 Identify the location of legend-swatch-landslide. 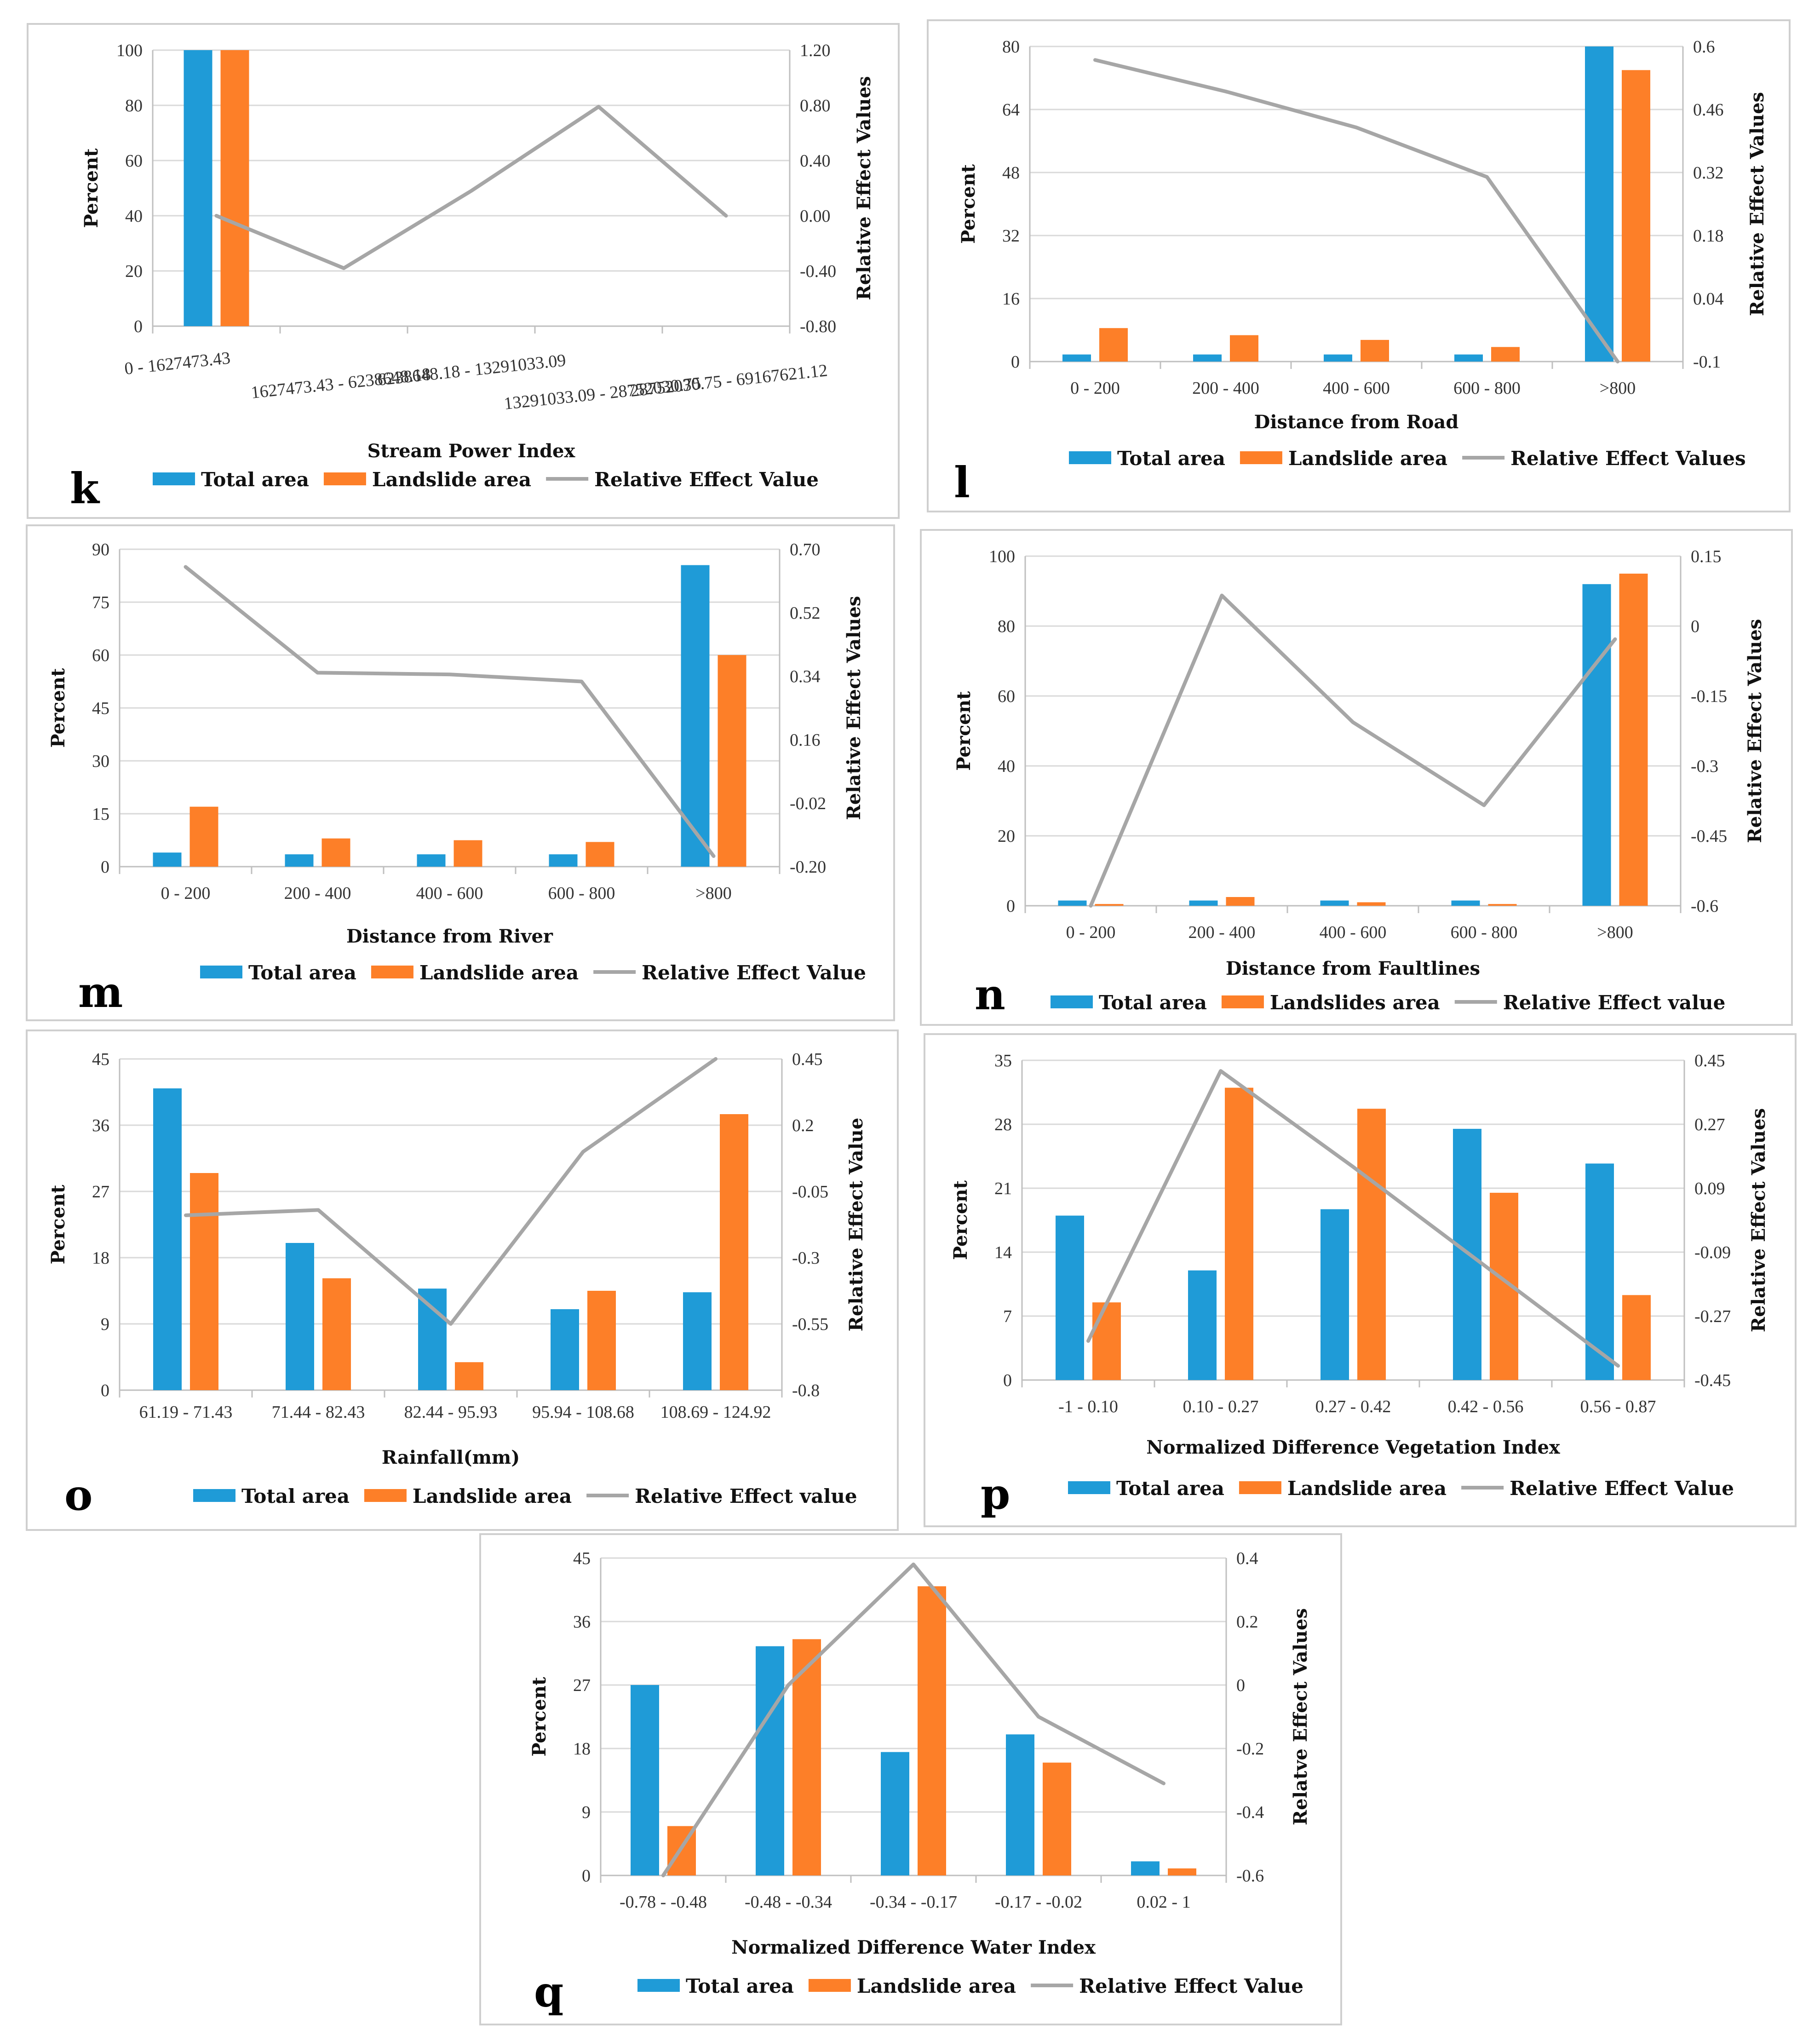
(385, 1495).